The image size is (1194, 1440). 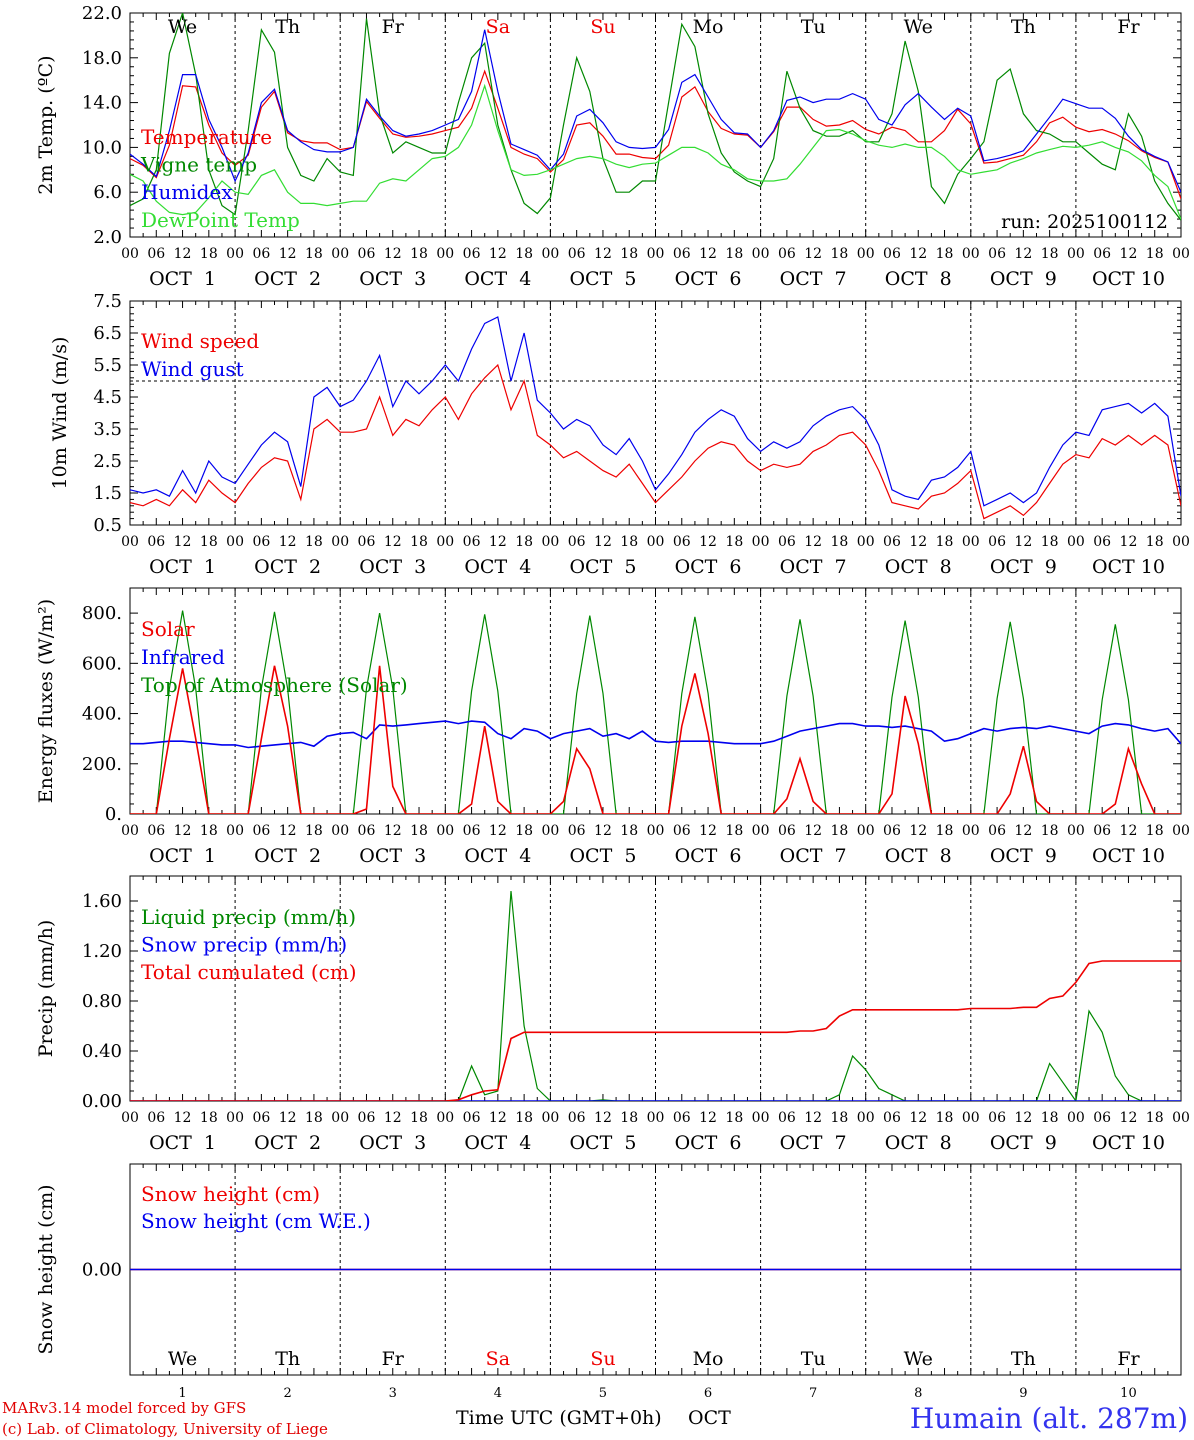 What do you see at coordinates (1128, 1143) in the screenshot?
I see `date-label: OCT 10` at bounding box center [1128, 1143].